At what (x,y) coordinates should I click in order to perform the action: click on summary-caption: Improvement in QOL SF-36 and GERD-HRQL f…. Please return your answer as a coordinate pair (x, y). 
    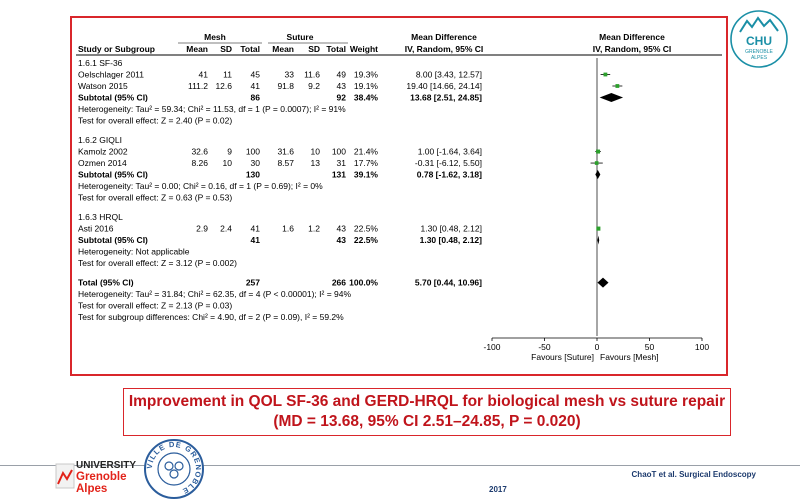
    Looking at the image, I should click on (427, 412).